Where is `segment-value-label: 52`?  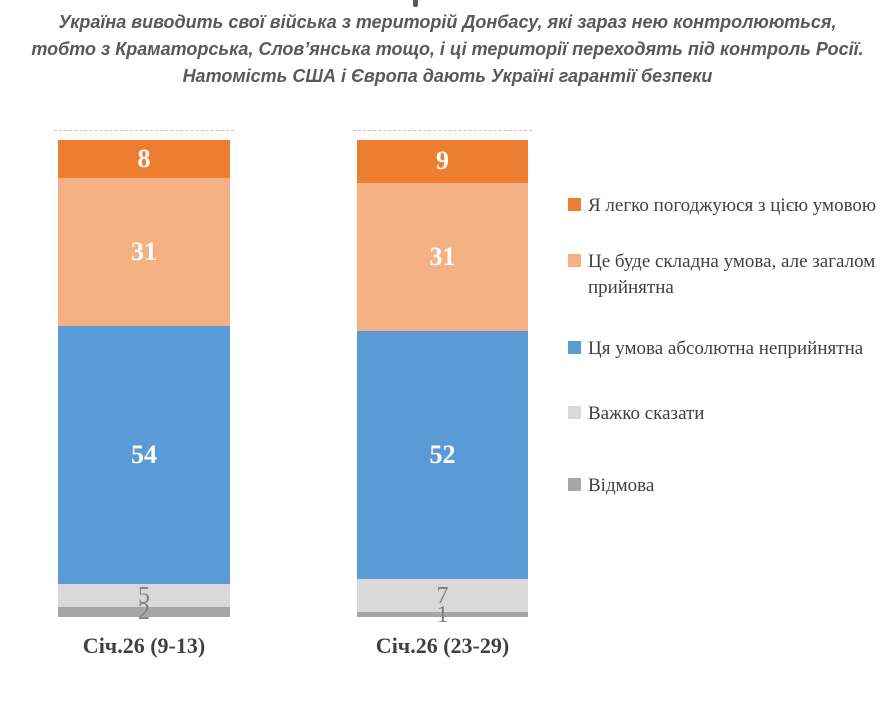 segment-value-label: 52 is located at coordinates (442, 454).